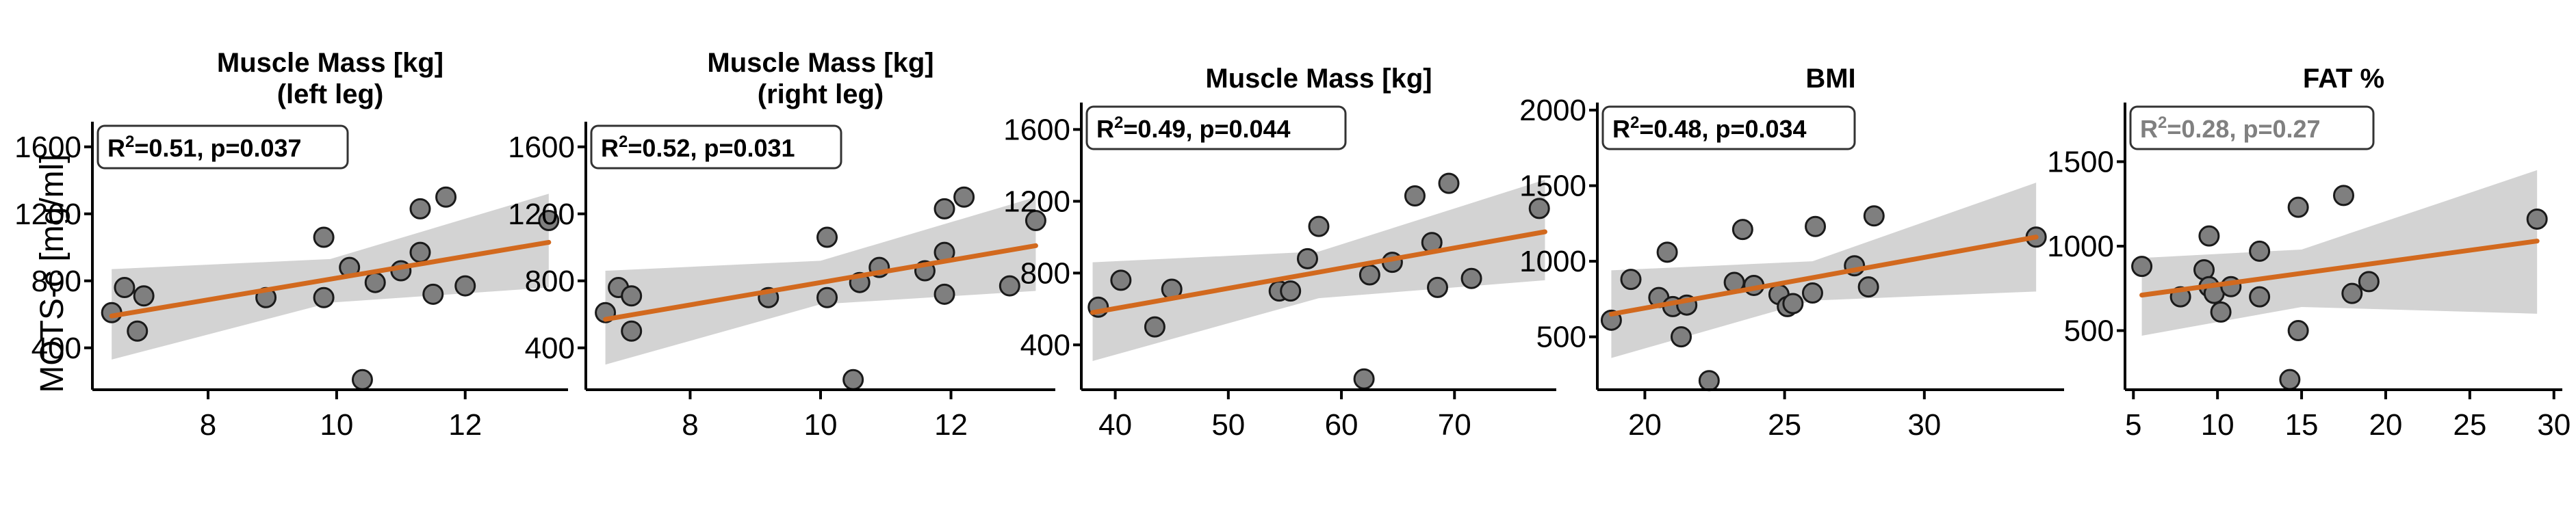 The height and width of the screenshot is (521, 2576). Describe the element at coordinates (52, 273) in the screenshot. I see `y-axis-label: MOTS-c [mg/ml]` at that location.